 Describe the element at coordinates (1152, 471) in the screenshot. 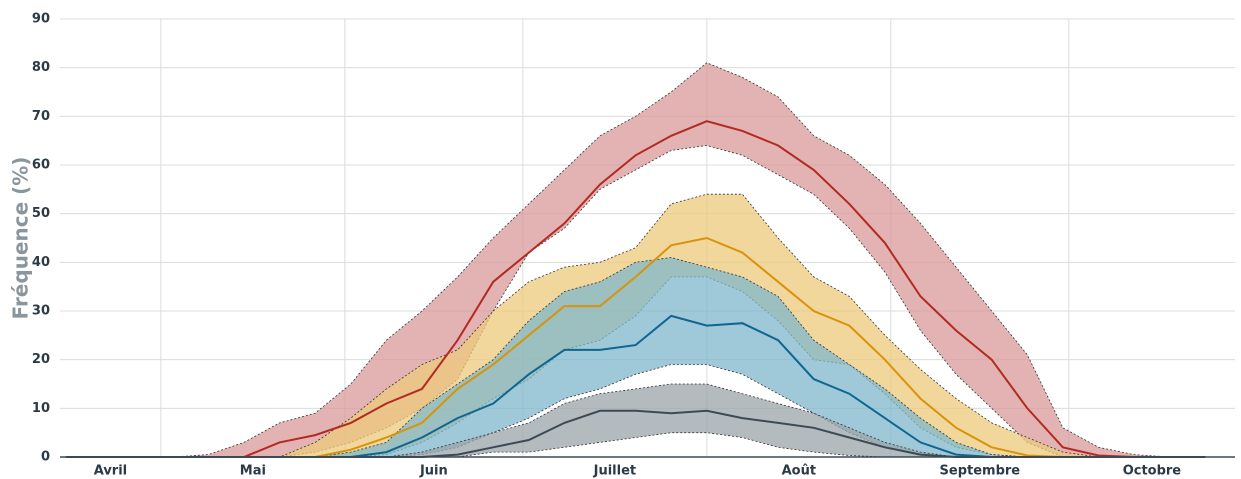

I see `x-tick-label: Octobre` at that location.